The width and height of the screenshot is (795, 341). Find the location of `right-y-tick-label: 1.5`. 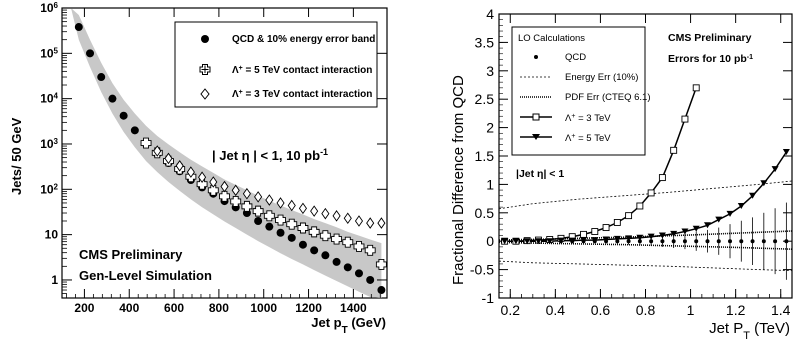

right-y-tick-label: 1.5 is located at coordinates (485, 156).